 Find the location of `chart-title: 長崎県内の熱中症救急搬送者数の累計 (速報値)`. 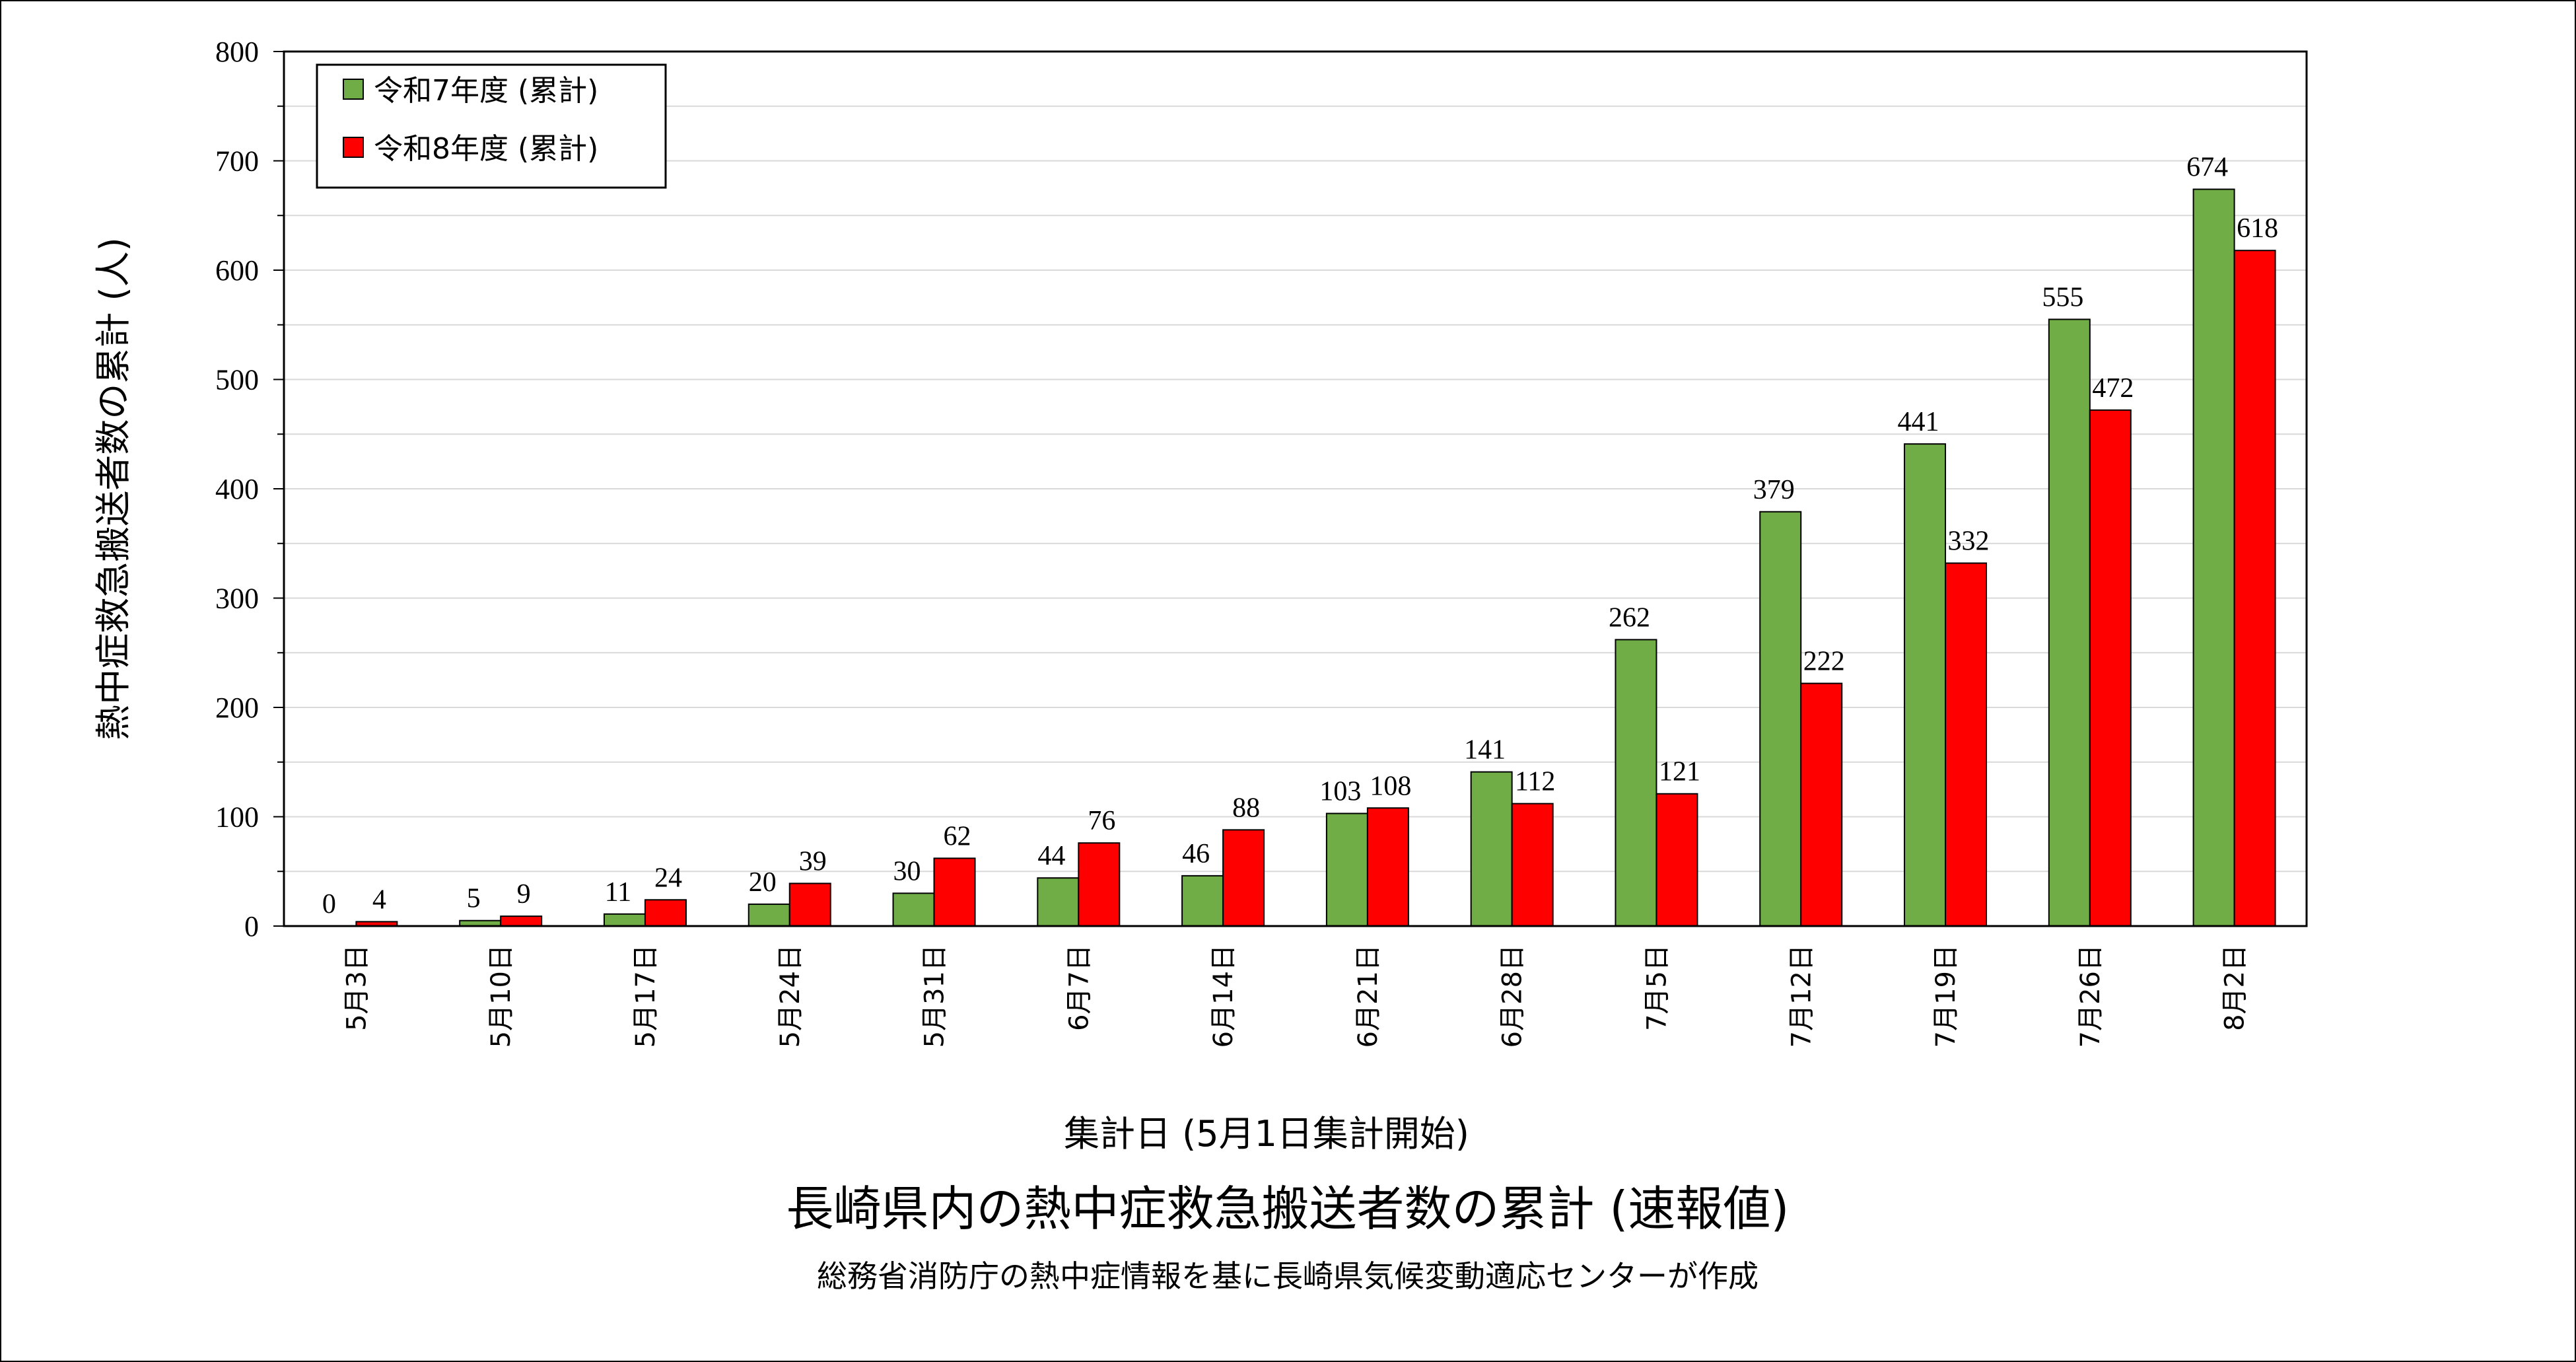

chart-title: 長崎県内の熱中症救急搬送者数の累計 (速報値) is located at coordinates (1288, 1209).